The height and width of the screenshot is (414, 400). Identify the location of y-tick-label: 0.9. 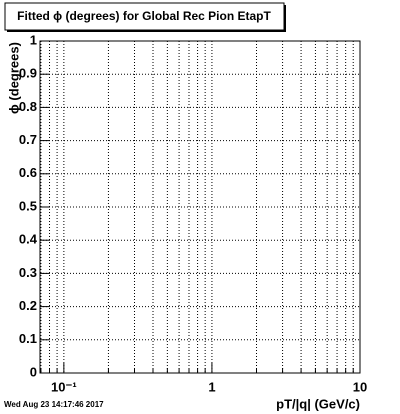
(28, 73).